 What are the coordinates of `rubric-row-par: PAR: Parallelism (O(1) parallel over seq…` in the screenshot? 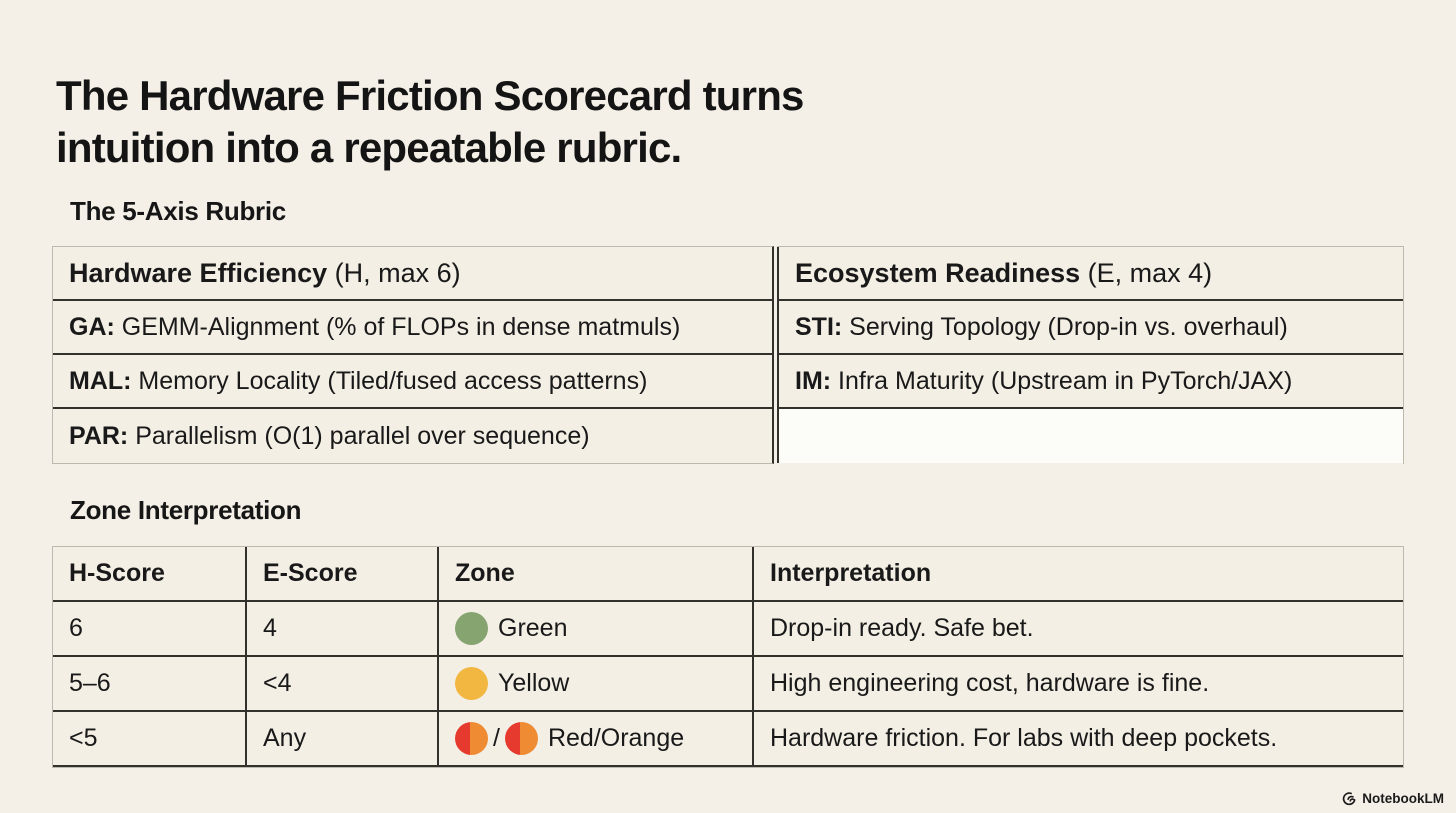 It's located at (412, 436).